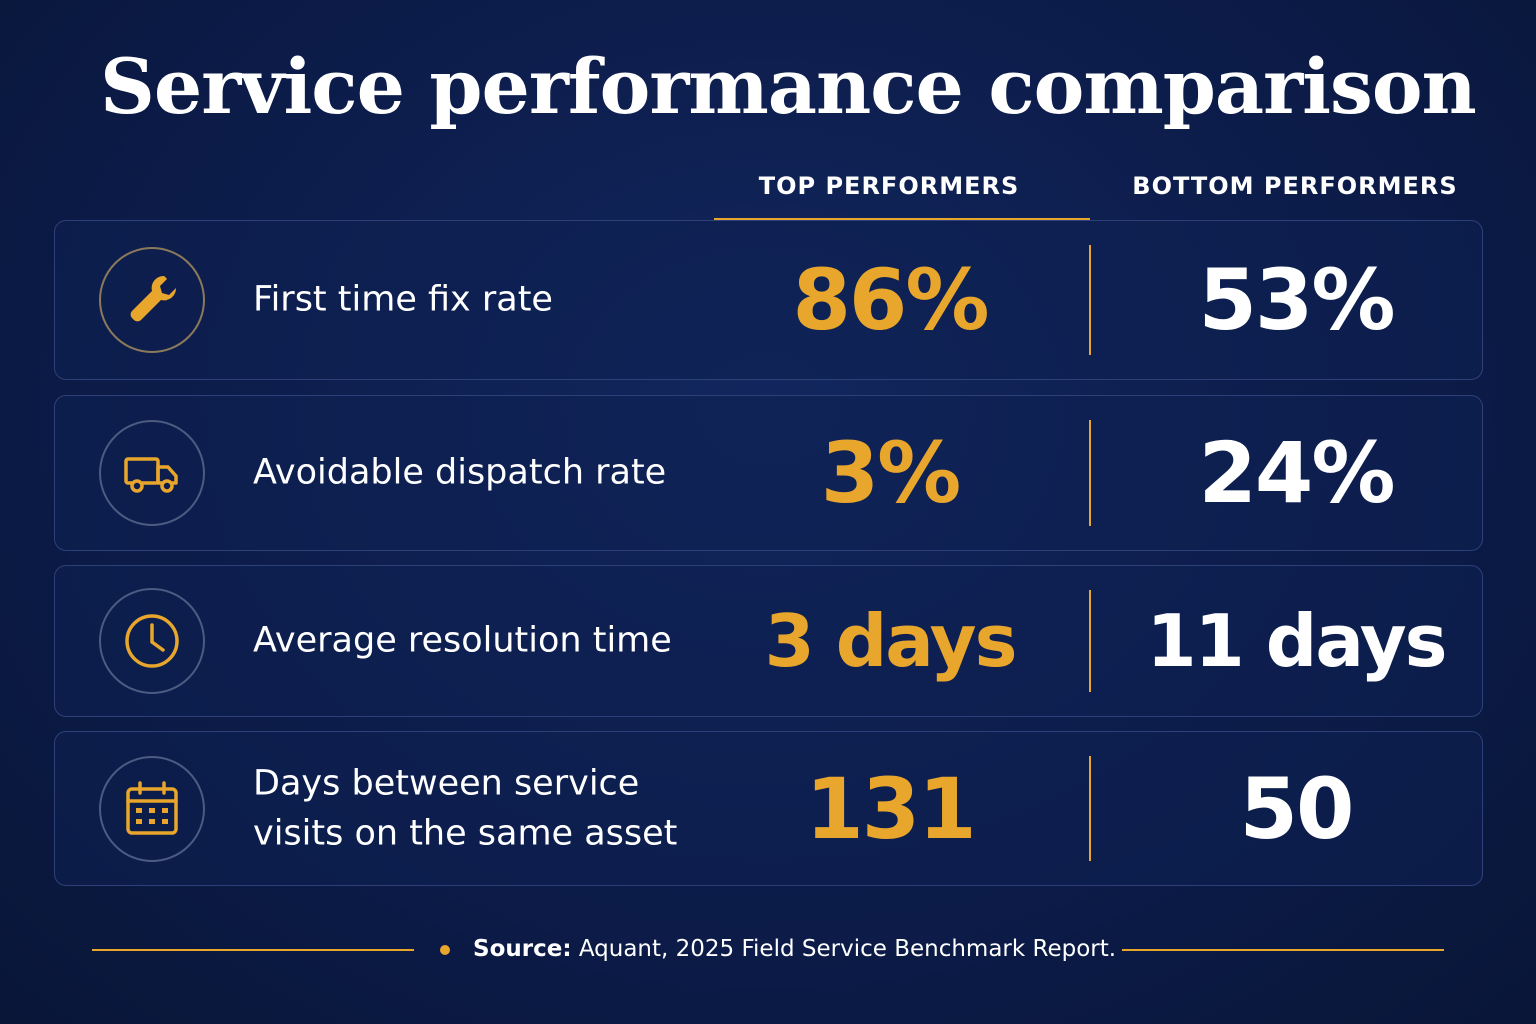  What do you see at coordinates (152, 808) in the screenshot?
I see `calendar-icon` at bounding box center [152, 808].